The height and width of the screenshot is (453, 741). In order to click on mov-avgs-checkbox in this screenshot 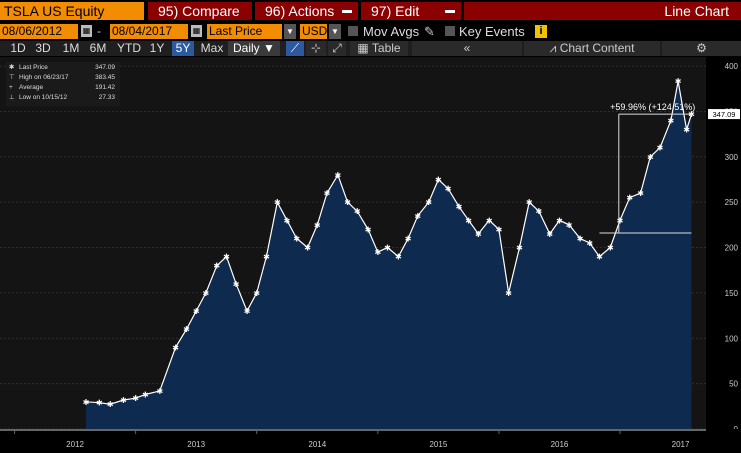, I will do `click(353, 31)`.